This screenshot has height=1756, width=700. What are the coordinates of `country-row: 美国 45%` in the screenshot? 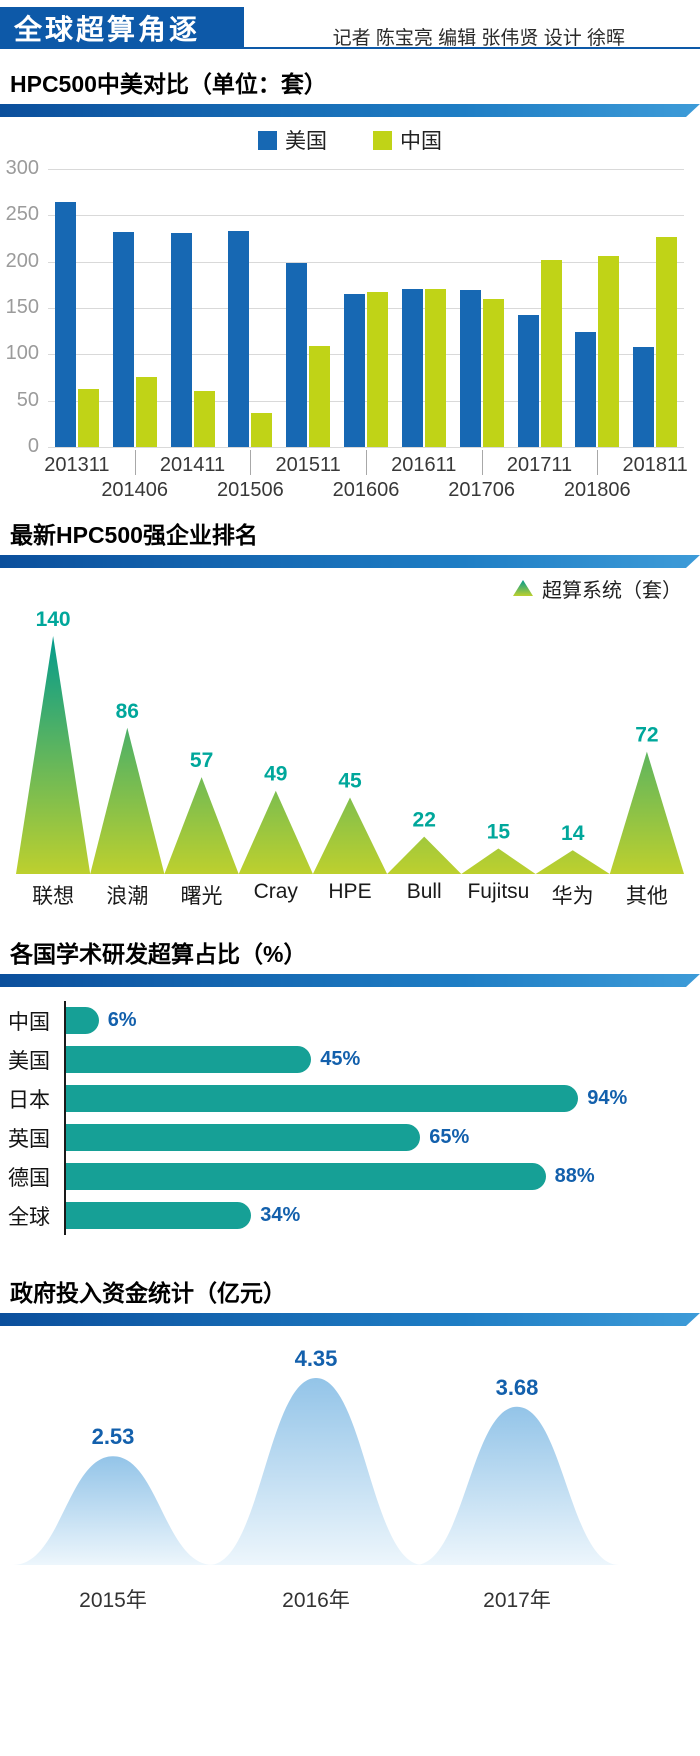 It's located at (354, 1059).